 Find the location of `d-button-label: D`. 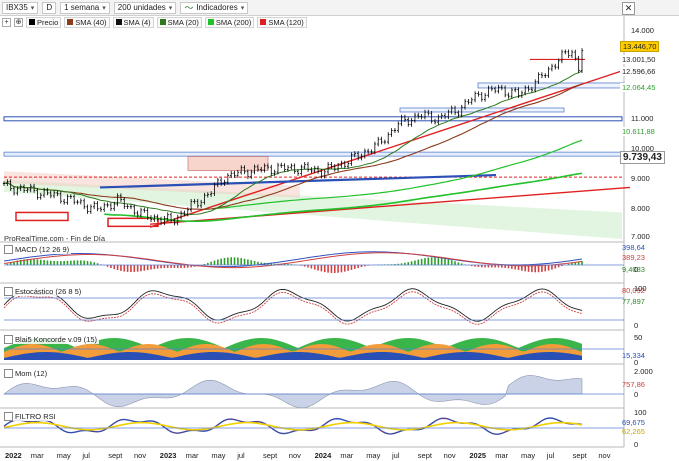

d-button-label: D is located at coordinates (49, 7).